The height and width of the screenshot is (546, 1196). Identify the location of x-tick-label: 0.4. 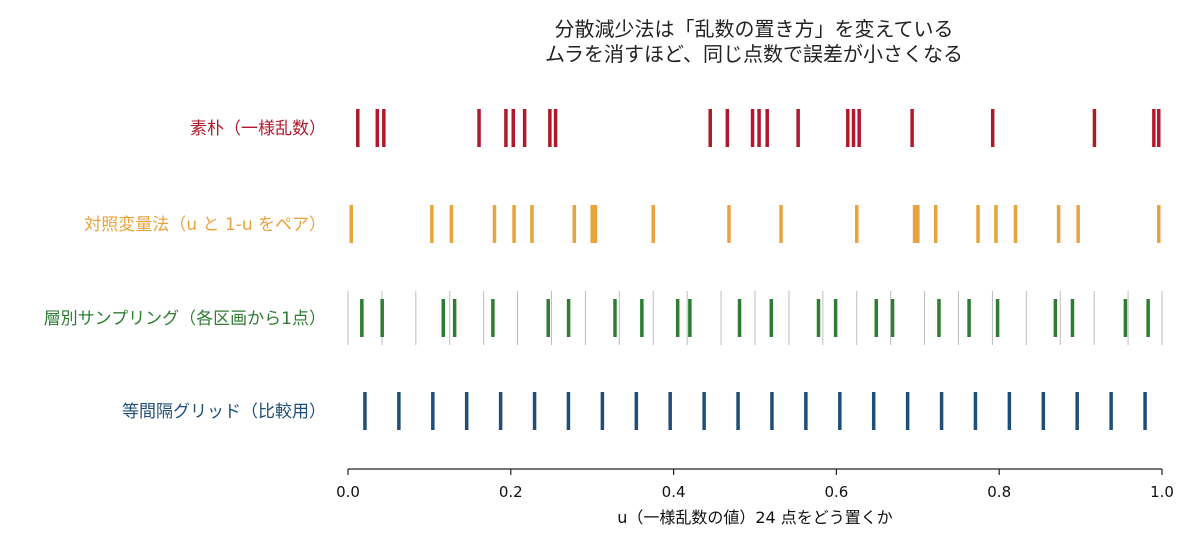
(674, 492).